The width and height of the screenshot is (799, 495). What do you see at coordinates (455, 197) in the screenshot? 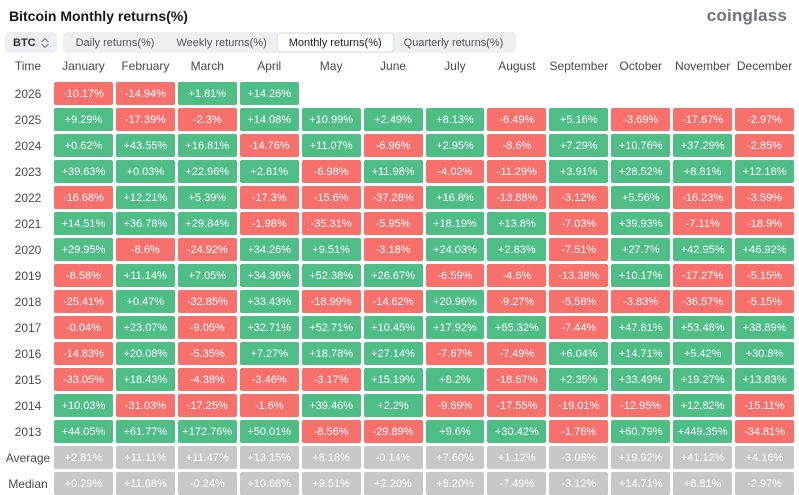
I see `return-cell: +16.8%` at bounding box center [455, 197].